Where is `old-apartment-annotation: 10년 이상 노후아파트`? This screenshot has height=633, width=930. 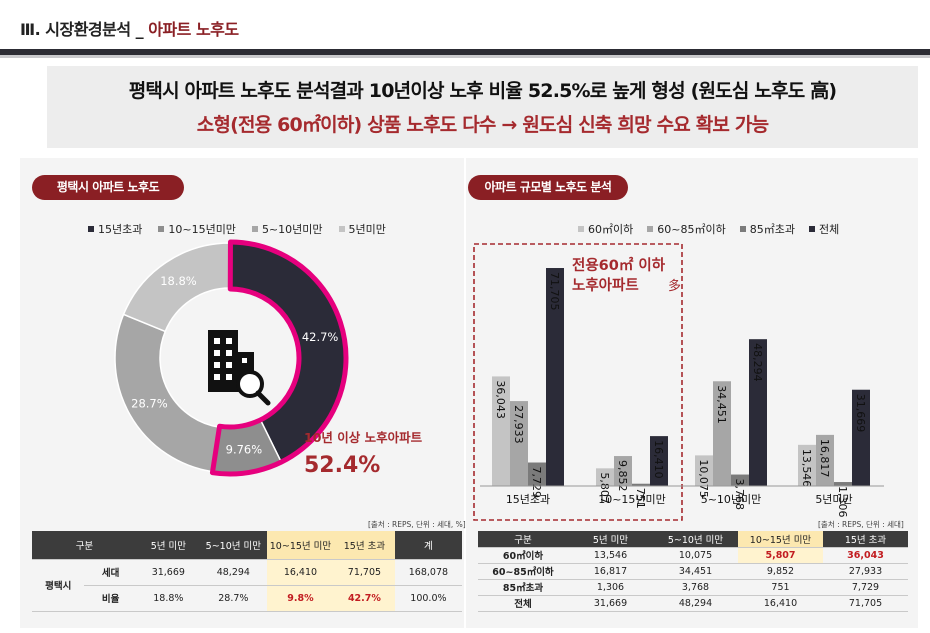 old-apartment-annotation: 10년 이상 노후아파트 is located at coordinates (363, 437).